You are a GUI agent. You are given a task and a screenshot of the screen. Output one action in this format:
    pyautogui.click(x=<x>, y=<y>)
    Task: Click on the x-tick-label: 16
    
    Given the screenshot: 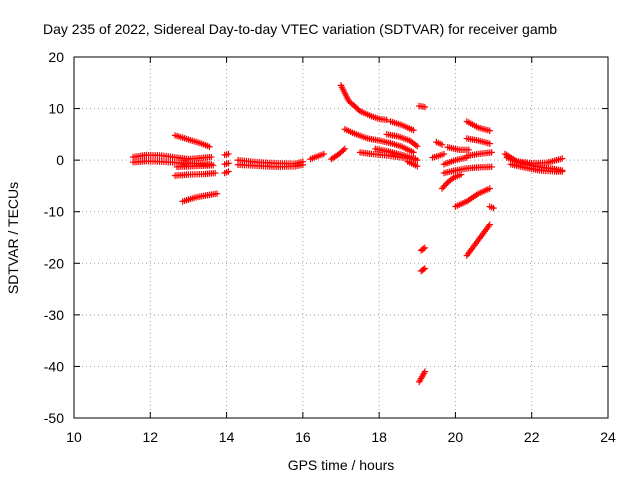 What is the action you would take?
    pyautogui.click(x=303, y=437)
    